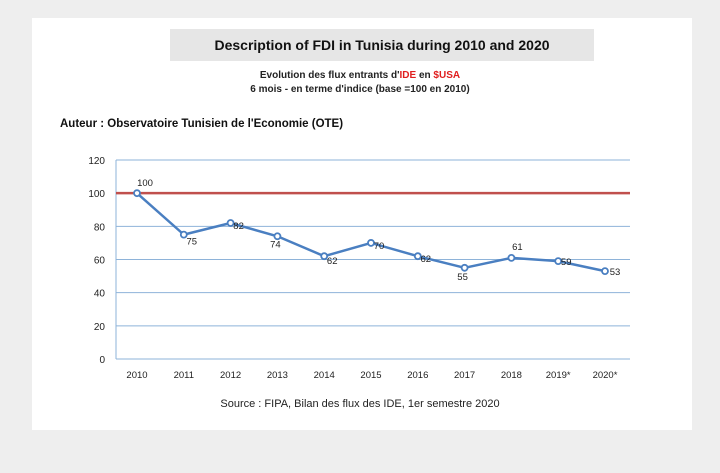 The width and height of the screenshot is (720, 473). Describe the element at coordinates (100, 294) in the screenshot. I see `y-tick-label: 40` at that location.